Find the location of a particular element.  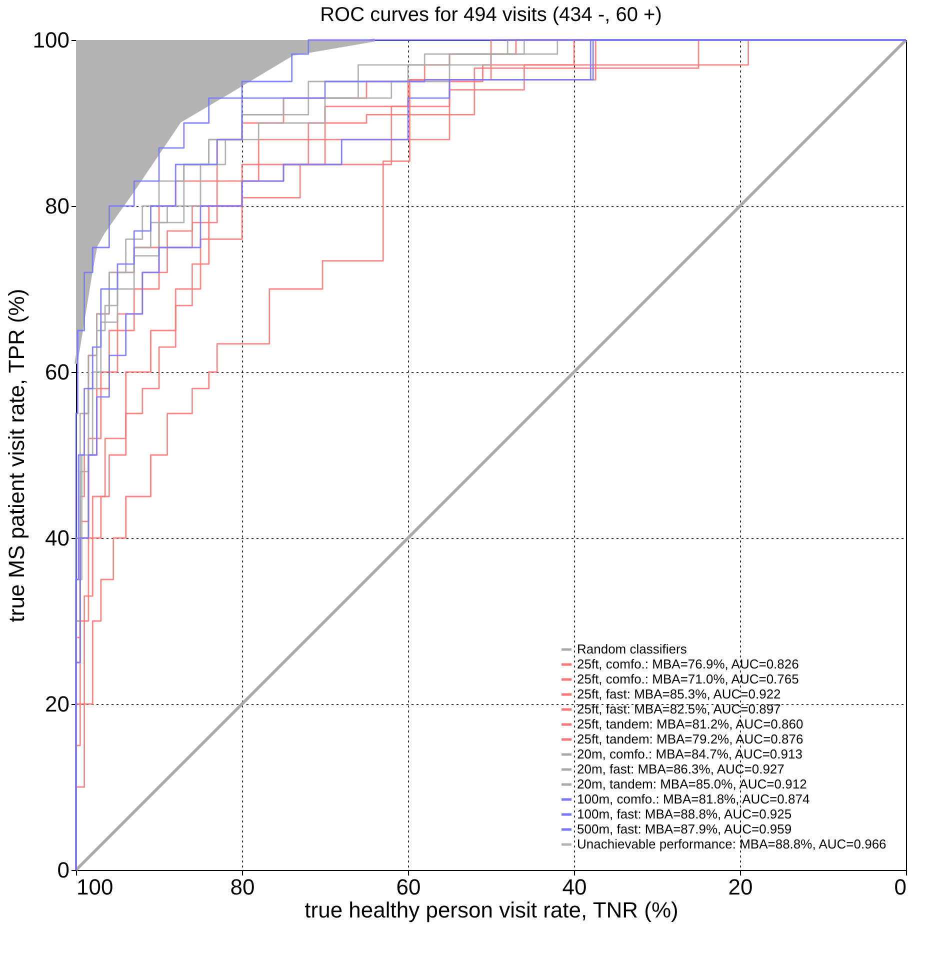

x-tick-label: 40 is located at coordinates (574, 887).